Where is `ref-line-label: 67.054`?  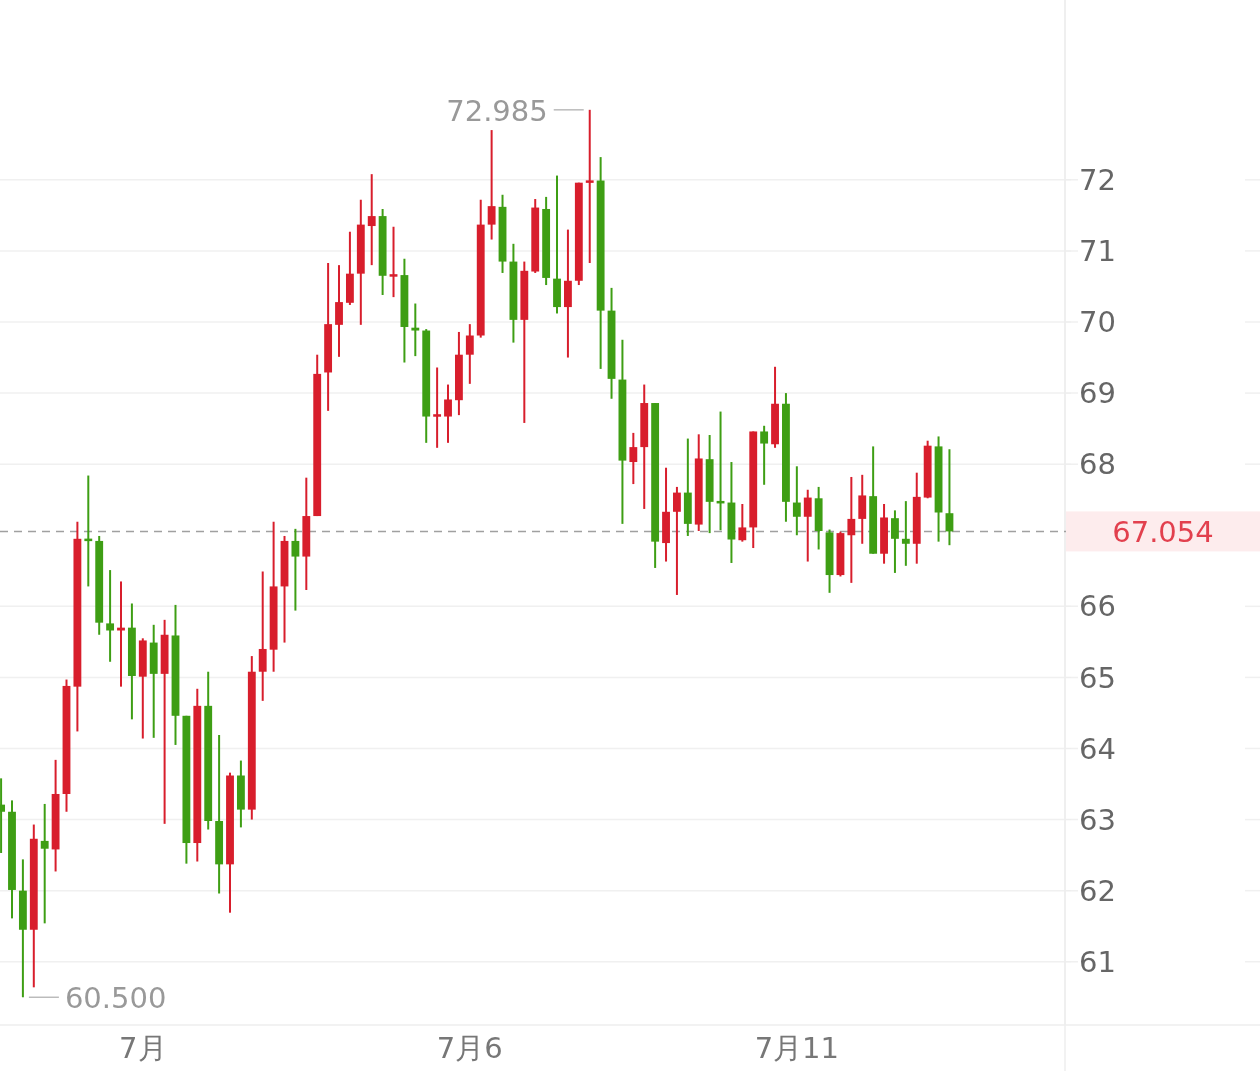
ref-line-label: 67.054 is located at coordinates (1163, 532).